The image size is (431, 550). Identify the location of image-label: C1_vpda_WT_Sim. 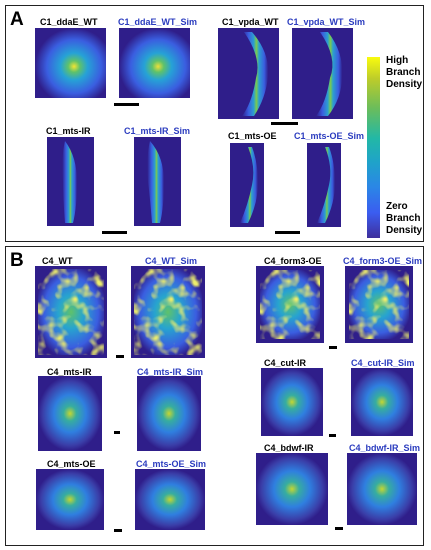
(326, 22).